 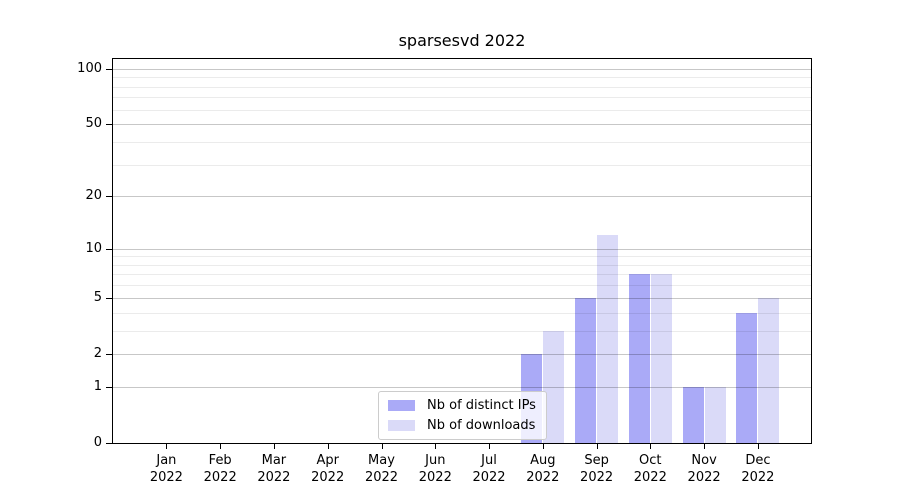 I want to click on y-axis-tick-label: 10, so click(x=93, y=248).